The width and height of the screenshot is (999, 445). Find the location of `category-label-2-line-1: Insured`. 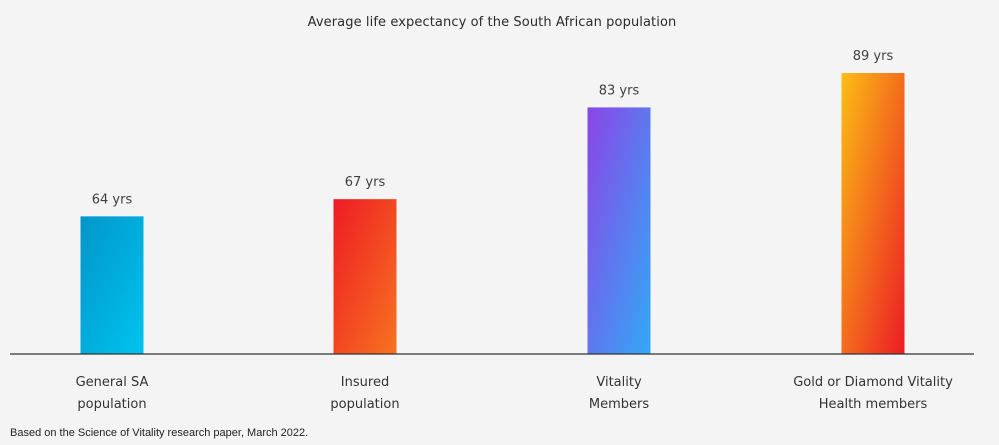

category-label-2-line-1: Insured is located at coordinates (365, 382).